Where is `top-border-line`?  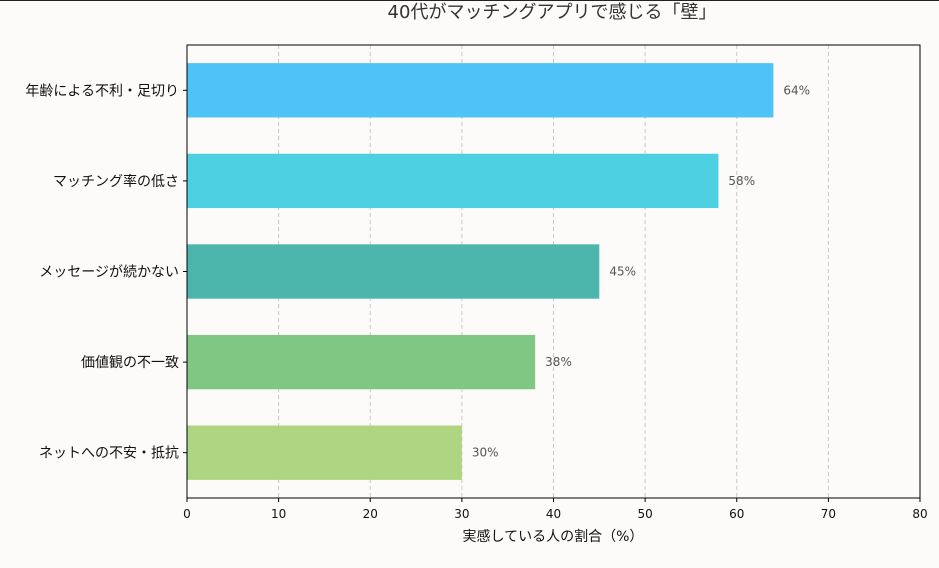 top-border-line is located at coordinates (469, 0).